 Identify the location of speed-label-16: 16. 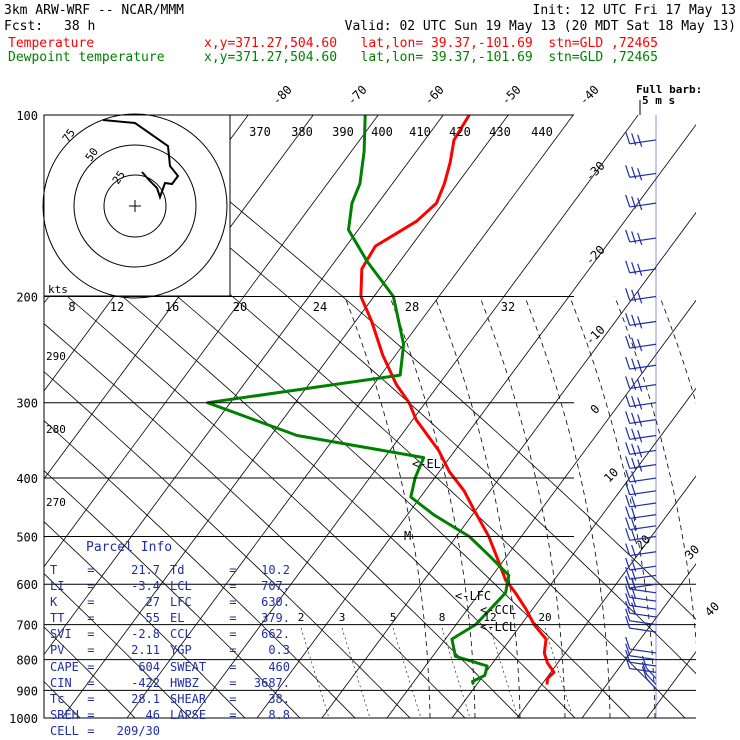
(172, 307).